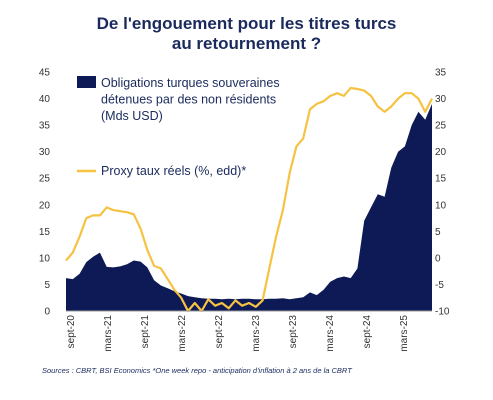 This screenshot has height=400, width=493. Describe the element at coordinates (45, 73) in the screenshot. I see `left-tick-label: 45` at that location.